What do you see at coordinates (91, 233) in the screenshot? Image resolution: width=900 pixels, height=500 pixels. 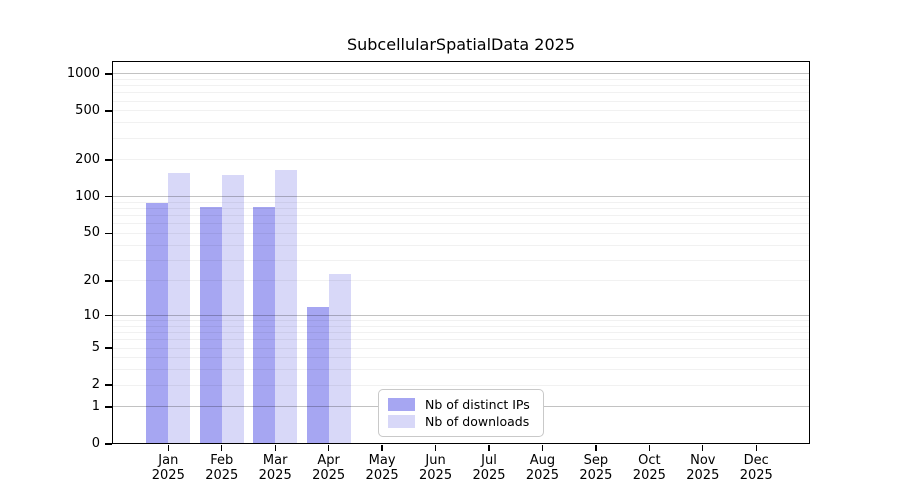 I see `y-tick-label: 50` at bounding box center [91, 233].